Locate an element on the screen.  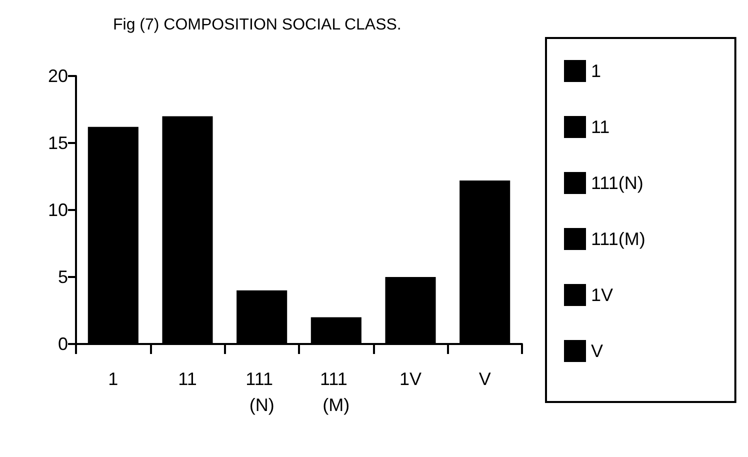
y-tick-label: 15 is located at coordinates (58, 143).